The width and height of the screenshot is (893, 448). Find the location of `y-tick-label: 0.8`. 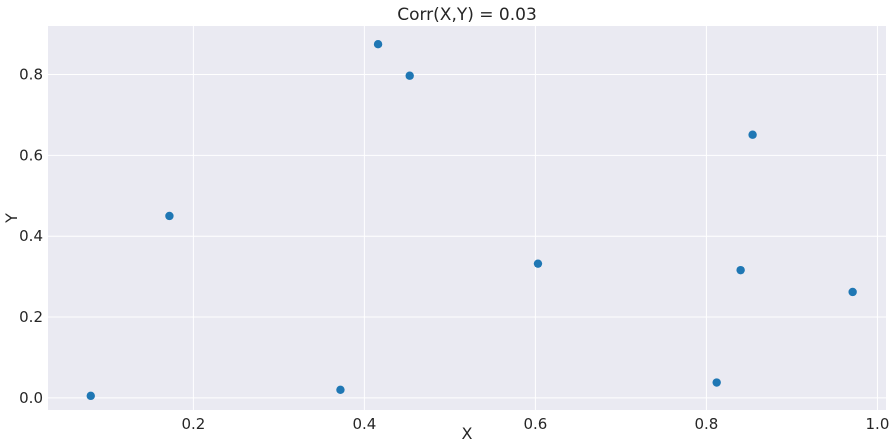

y-tick-label: 0.8 is located at coordinates (31, 75).